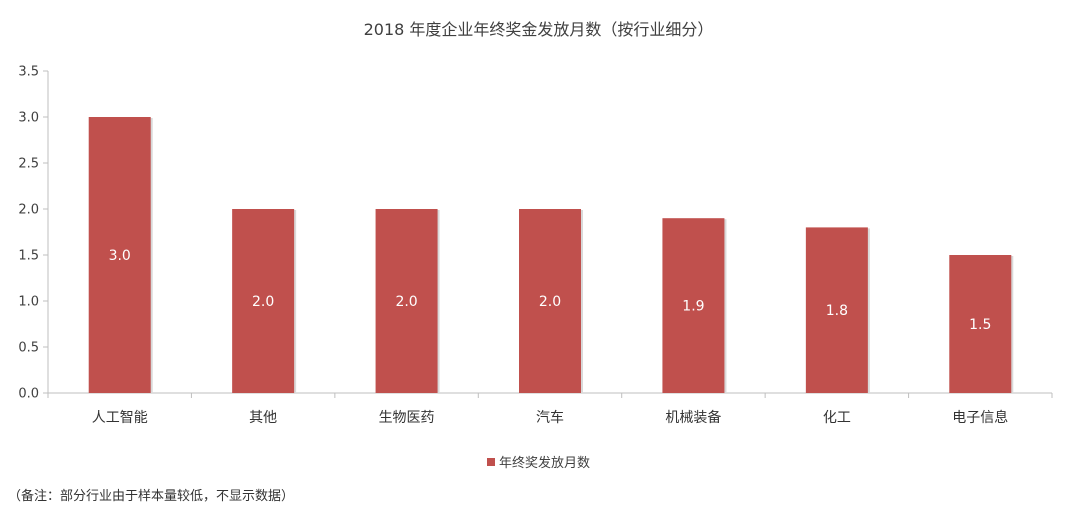 The width and height of the screenshot is (1077, 525). I want to click on legend-swatch, so click(490, 462).